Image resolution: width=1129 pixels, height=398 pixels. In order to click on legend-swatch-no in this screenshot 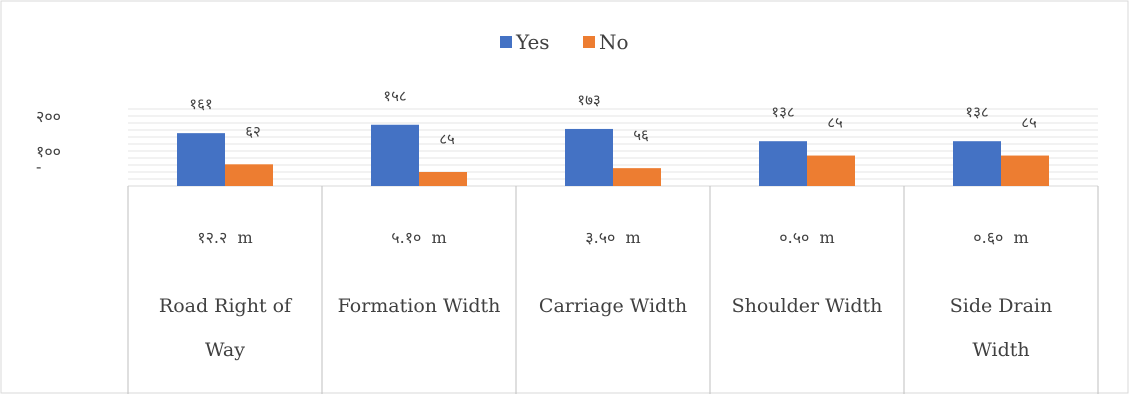, I will do `click(589, 42)`.